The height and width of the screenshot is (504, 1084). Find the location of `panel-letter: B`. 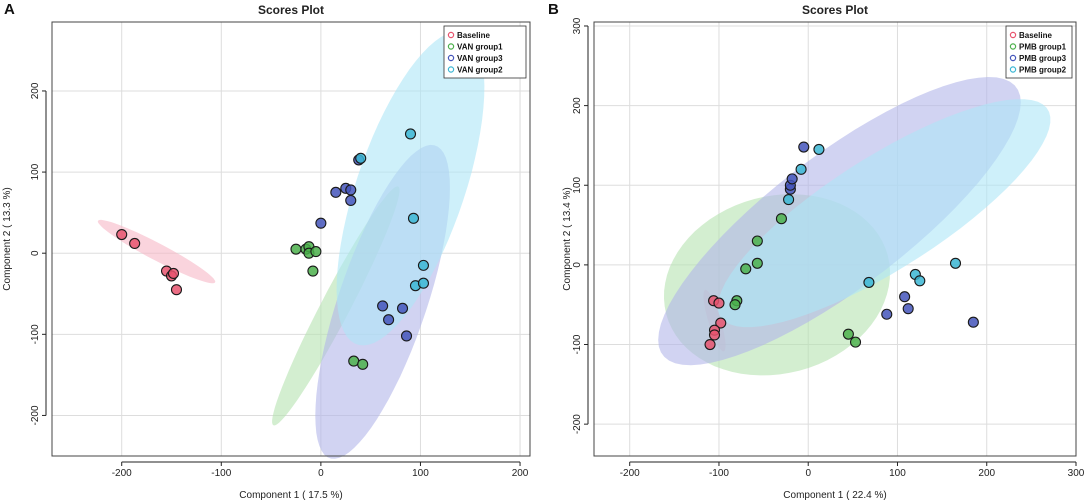

panel-letter: B is located at coordinates (553, 9).